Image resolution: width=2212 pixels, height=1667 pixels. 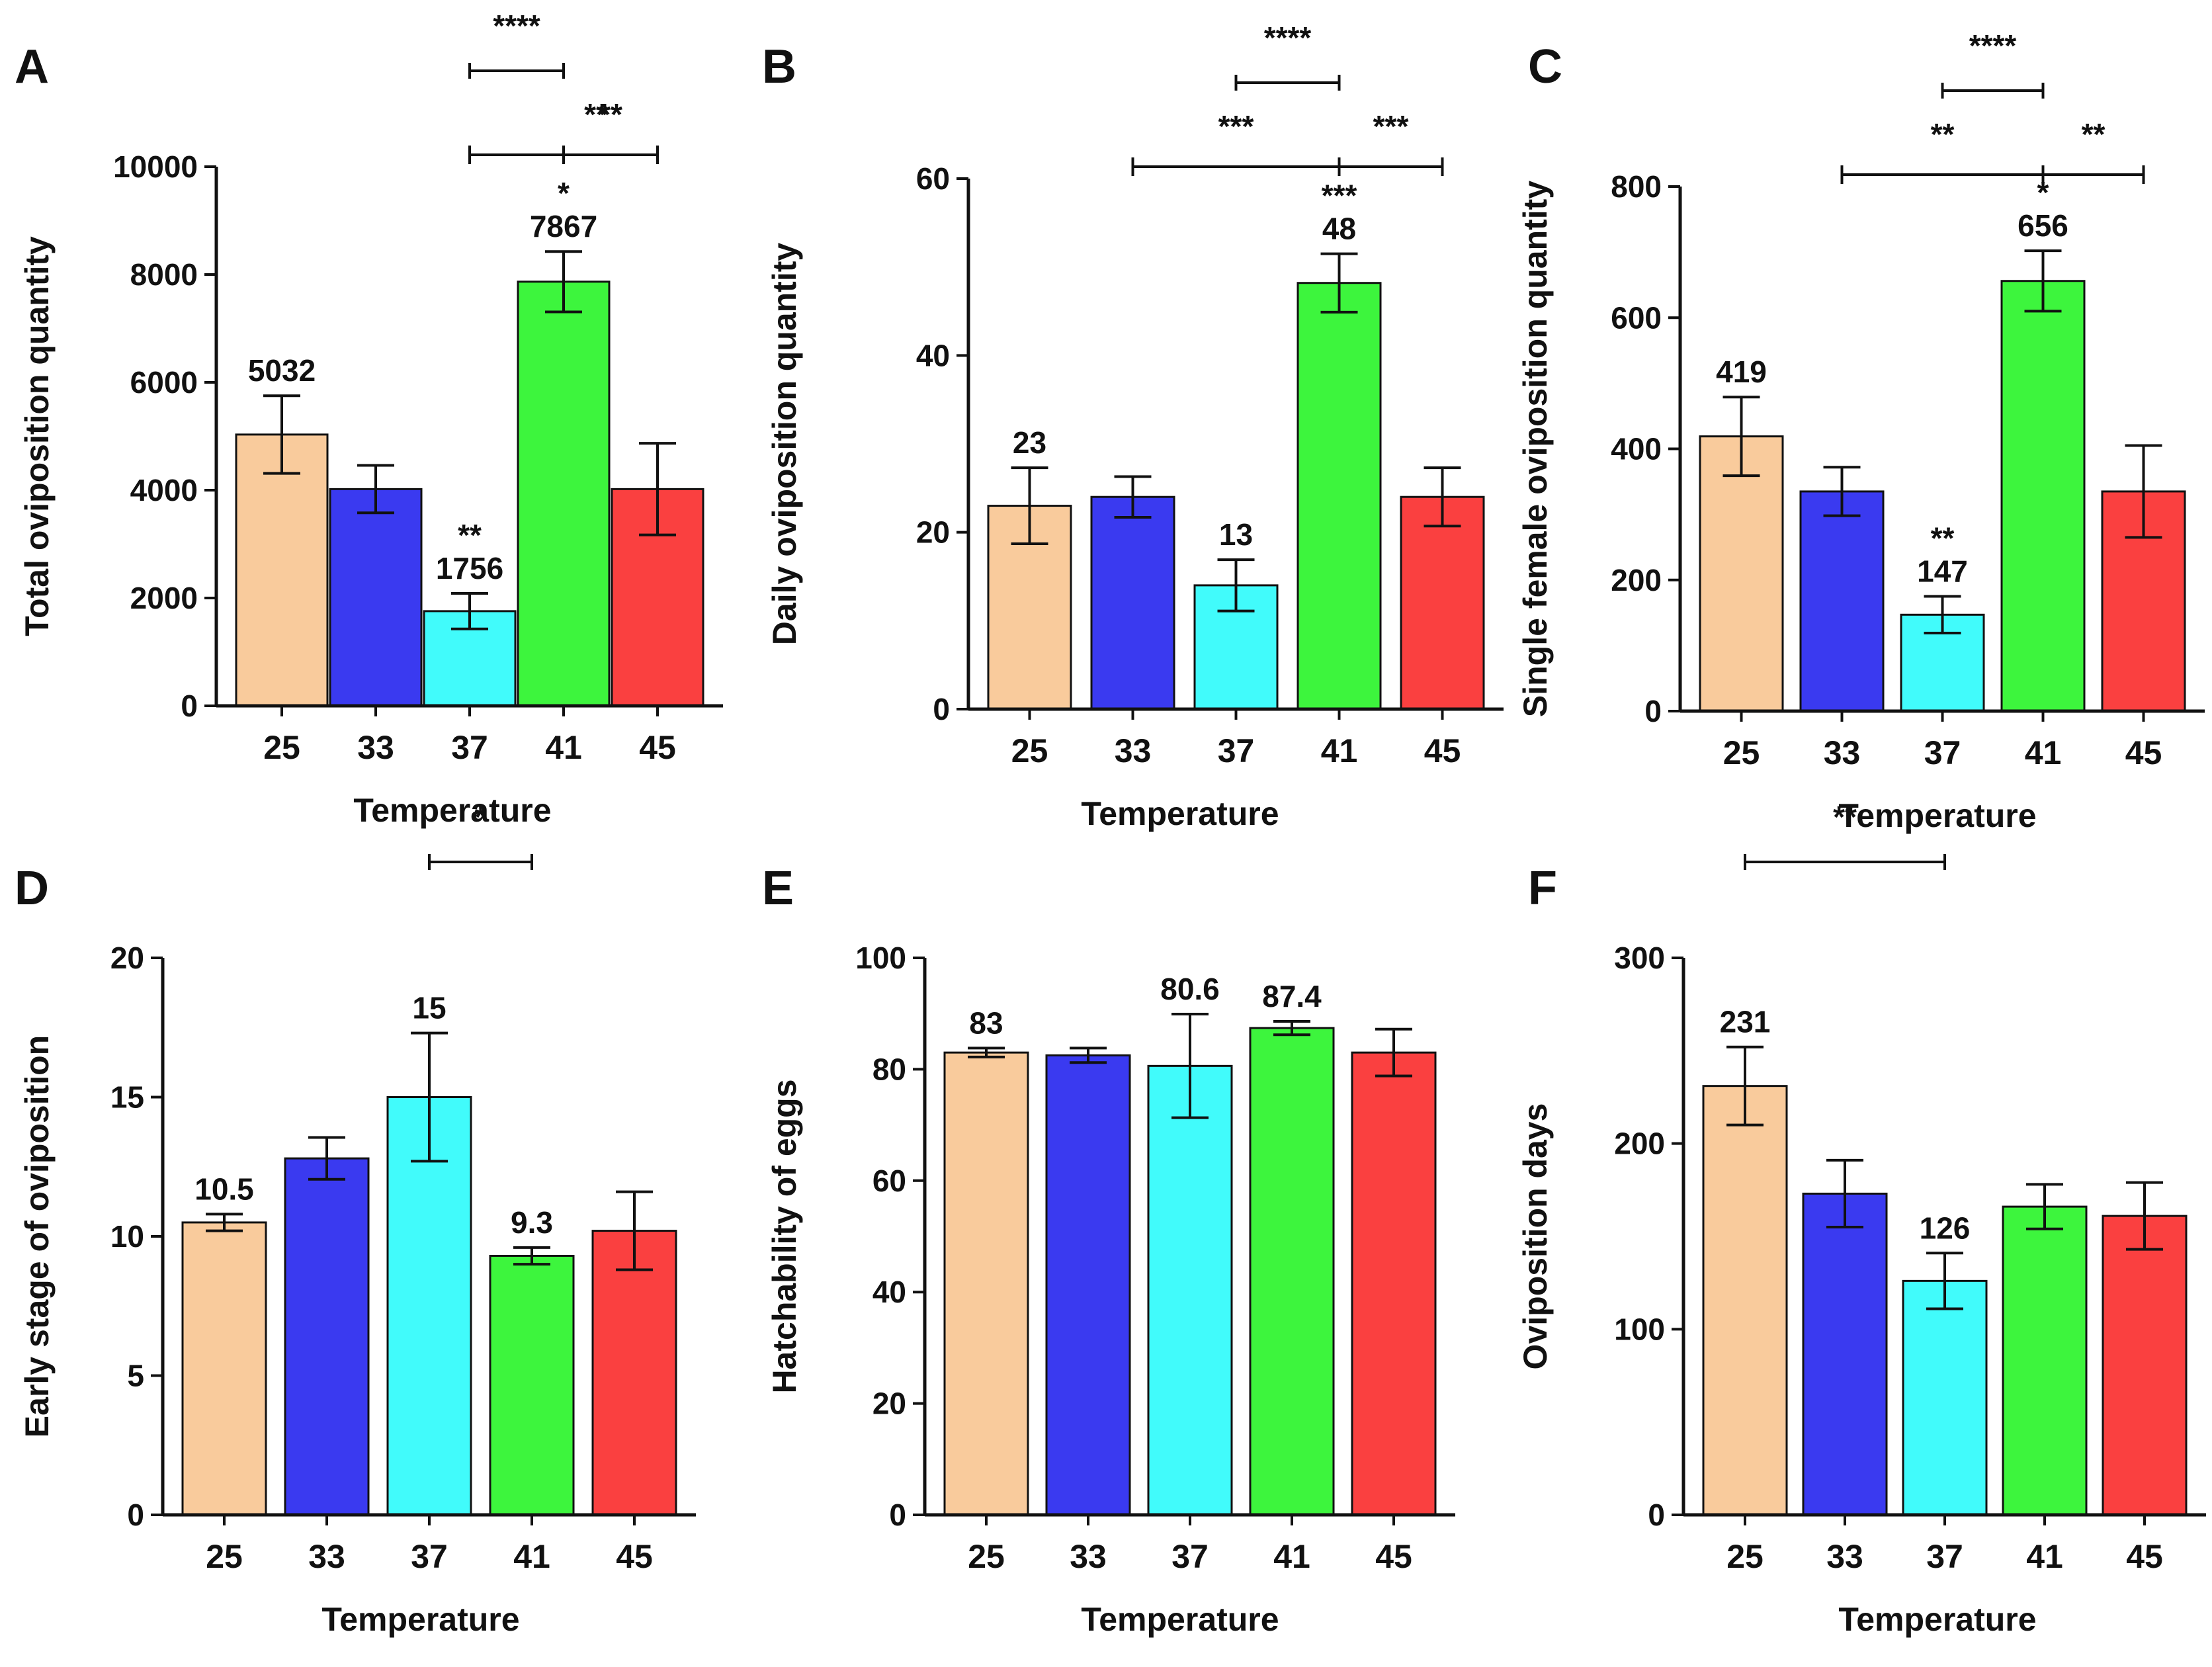 What do you see at coordinates (785, 444) in the screenshot?
I see `y-axis-title: Daily oviposition quantity` at bounding box center [785, 444].